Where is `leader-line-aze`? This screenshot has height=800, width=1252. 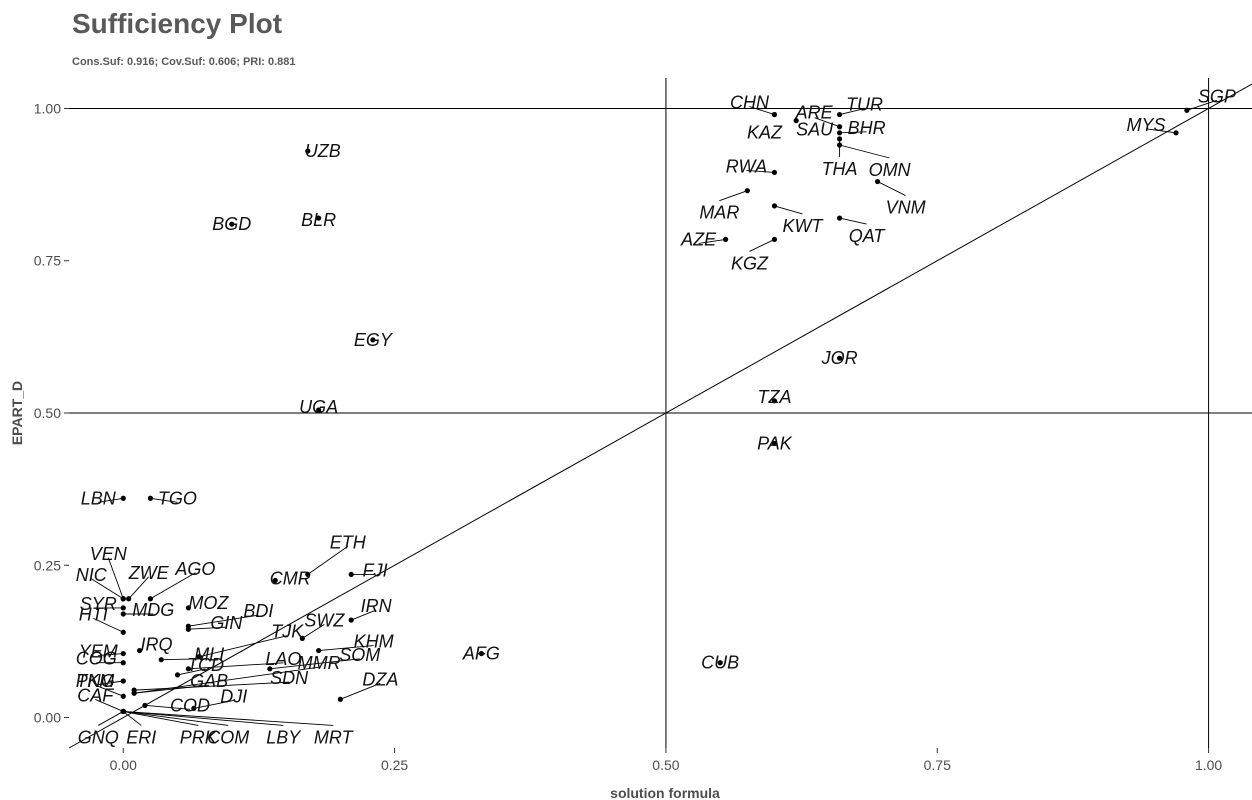 leader-line-aze is located at coordinates (712, 241).